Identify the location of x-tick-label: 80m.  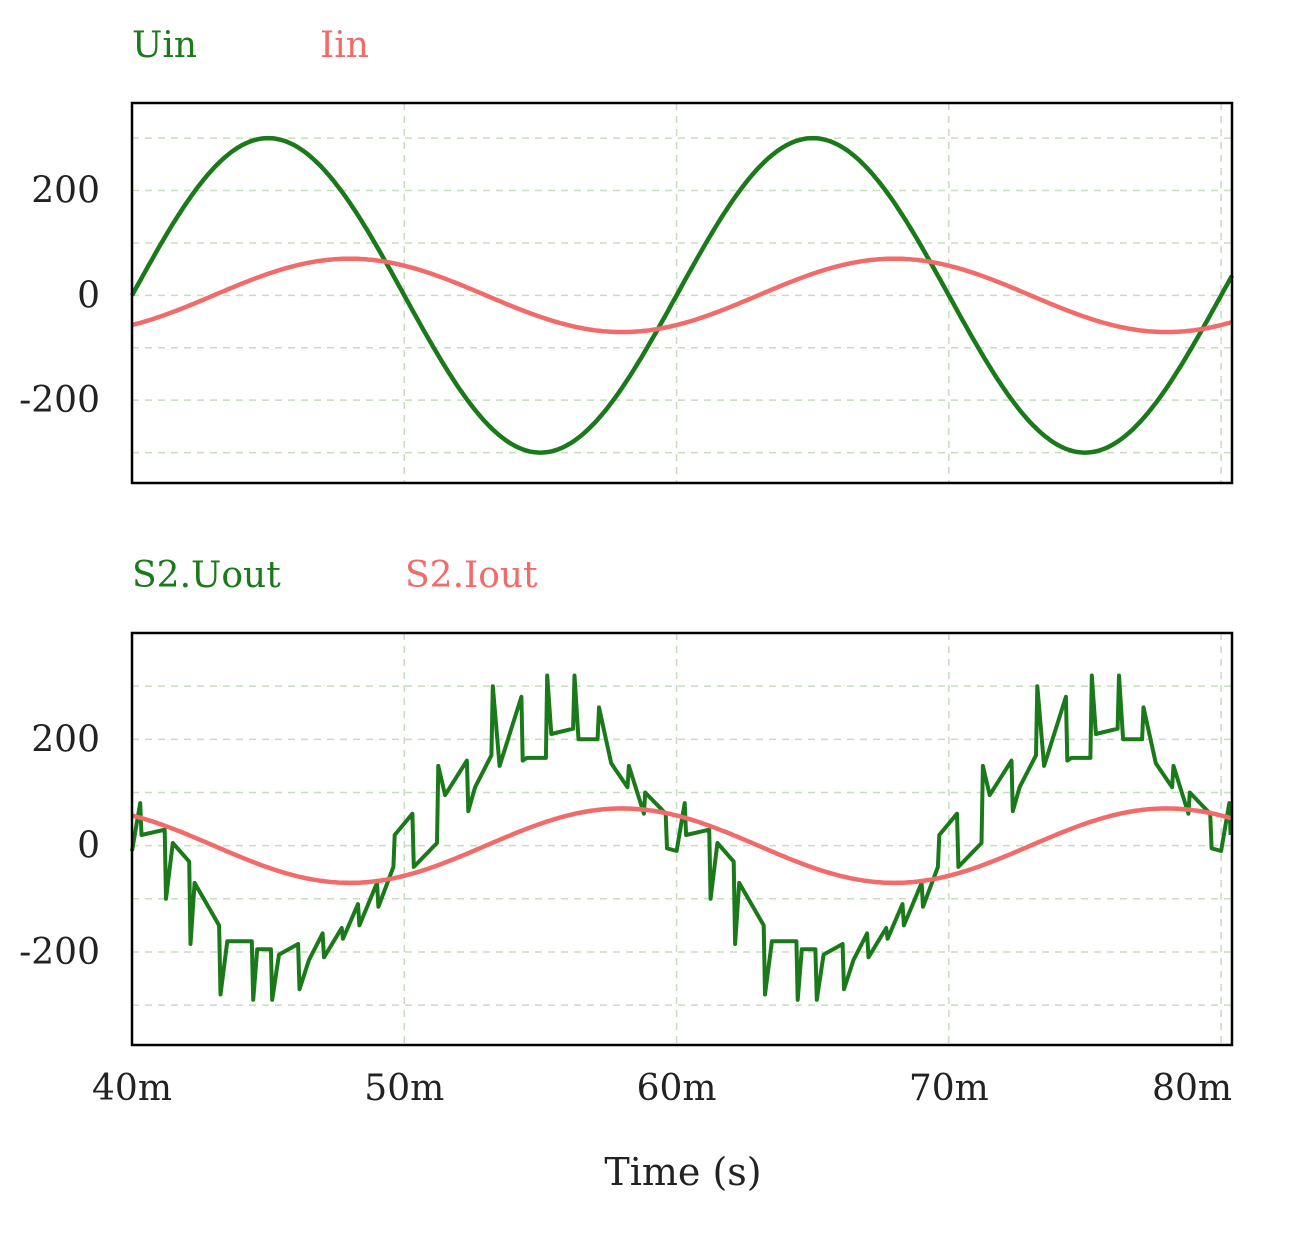
(1192, 1088).